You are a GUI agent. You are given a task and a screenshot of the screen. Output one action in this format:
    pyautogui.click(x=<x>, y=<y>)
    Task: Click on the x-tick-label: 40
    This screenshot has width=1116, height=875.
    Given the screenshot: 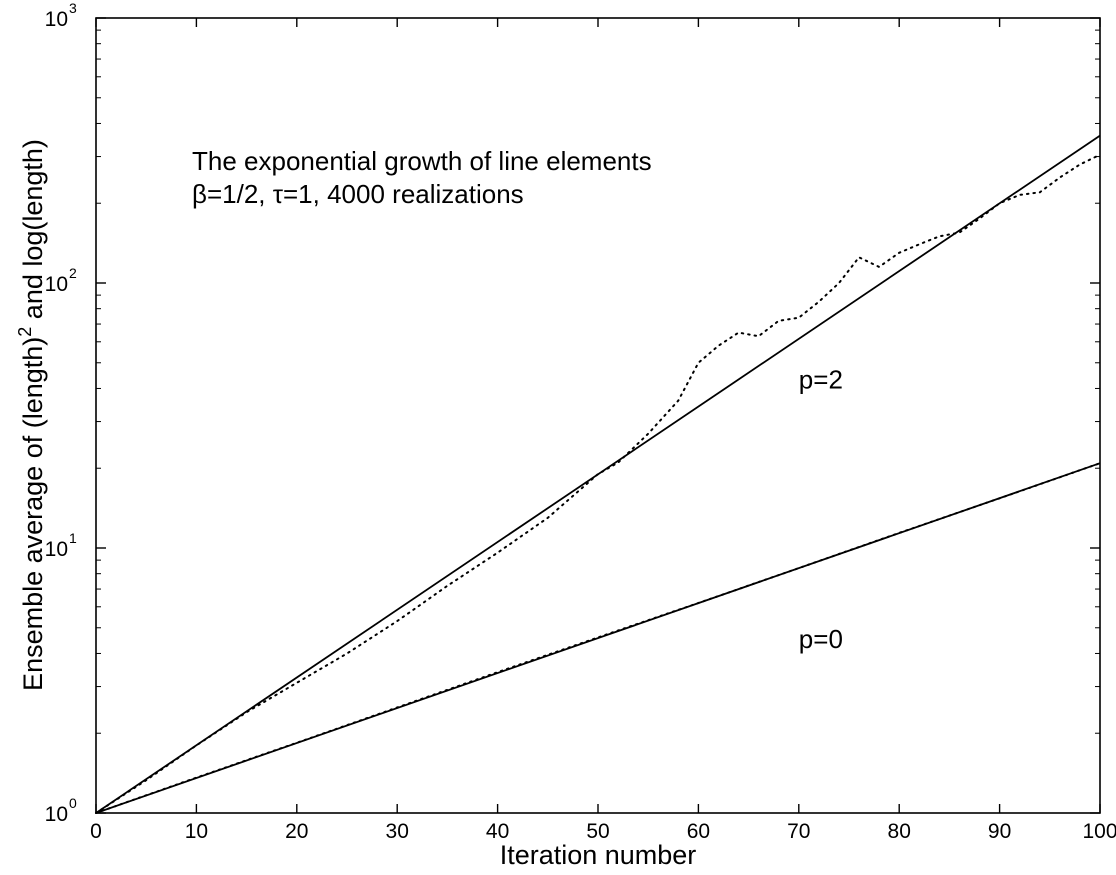 What is the action you would take?
    pyautogui.click(x=497, y=831)
    